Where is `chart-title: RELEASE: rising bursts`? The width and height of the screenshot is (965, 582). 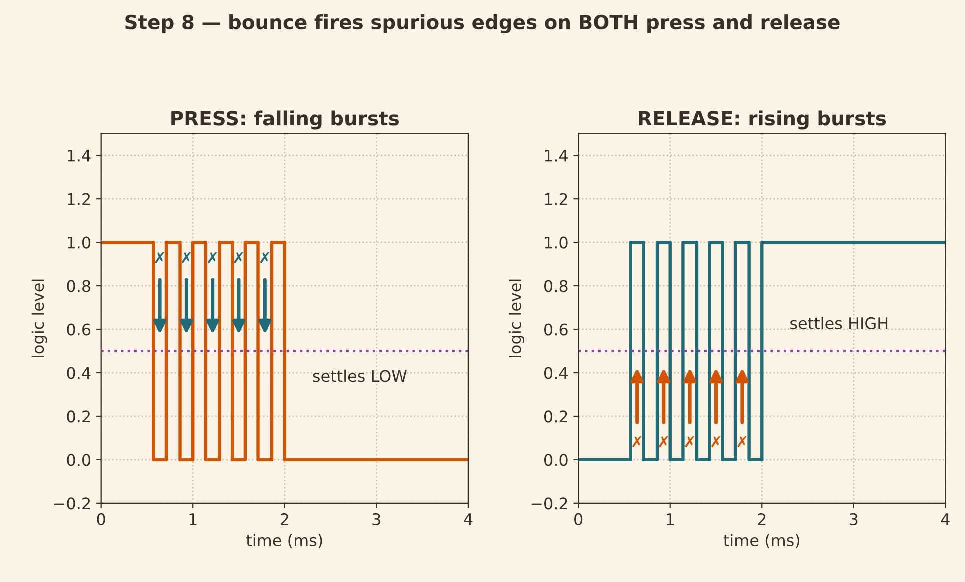
chart-title: RELEASE: rising bursts is located at coordinates (762, 120).